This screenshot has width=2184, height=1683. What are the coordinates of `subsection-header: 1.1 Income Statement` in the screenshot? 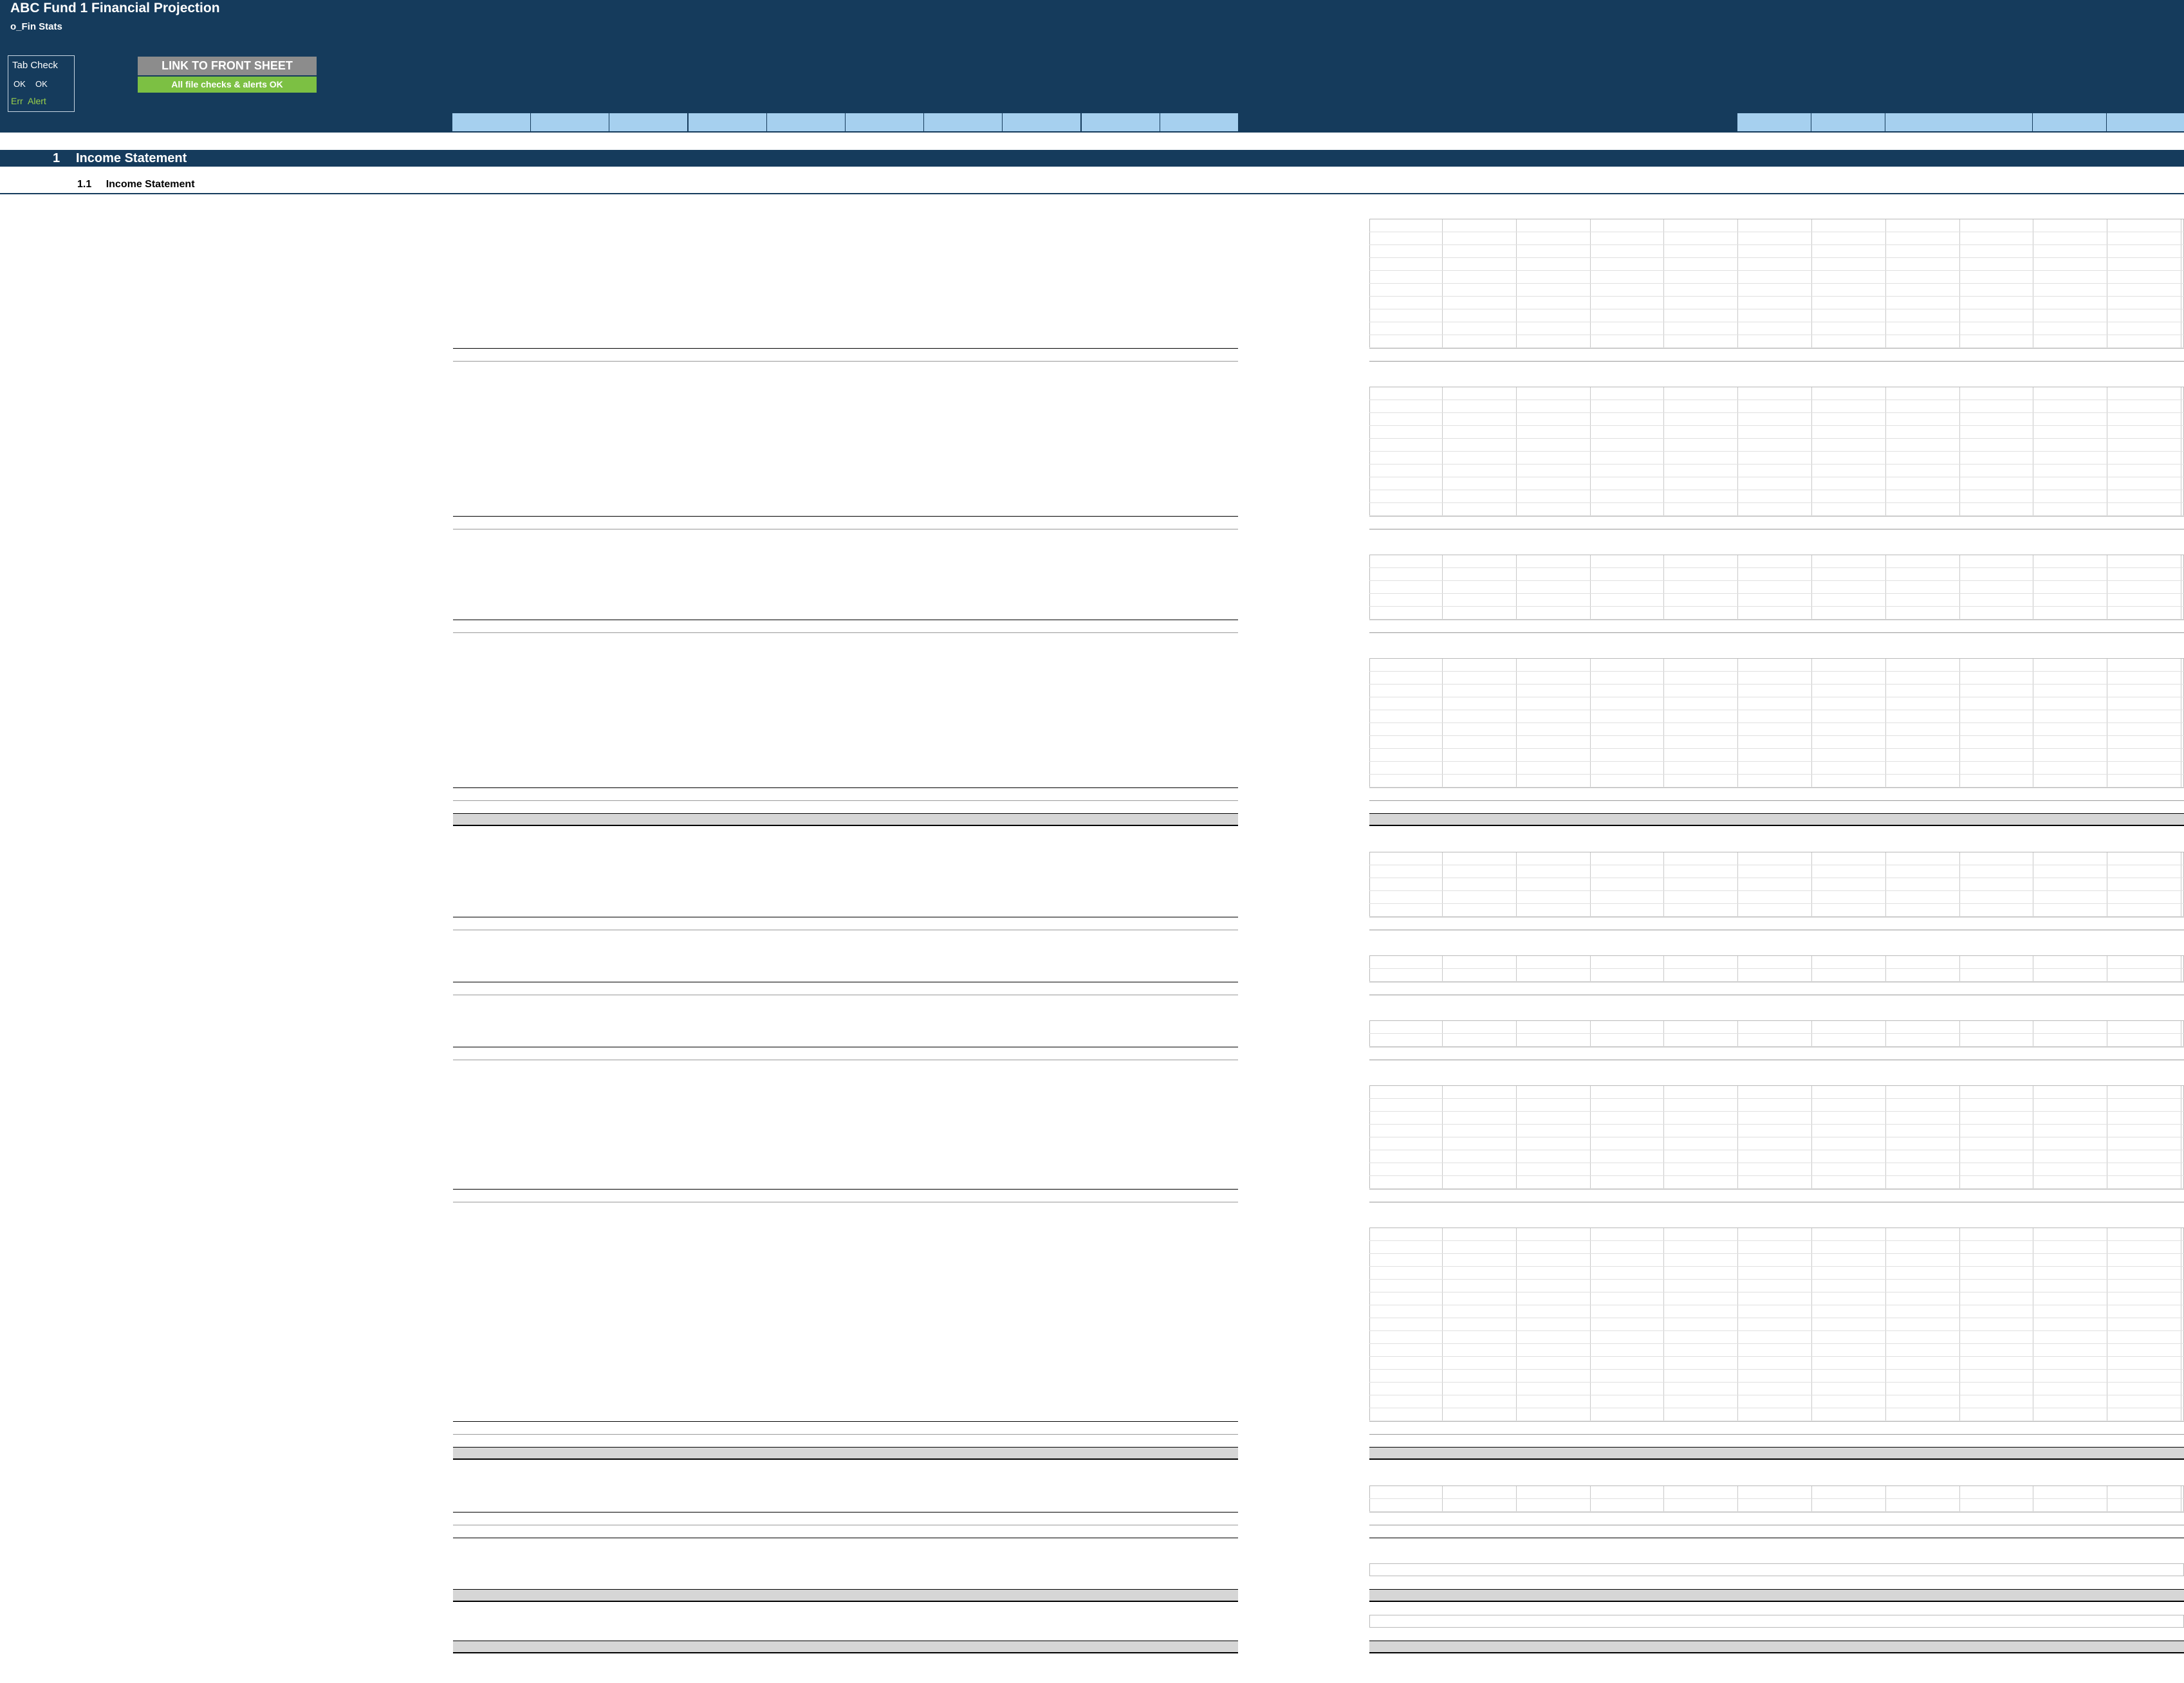 It's located at (136, 185).